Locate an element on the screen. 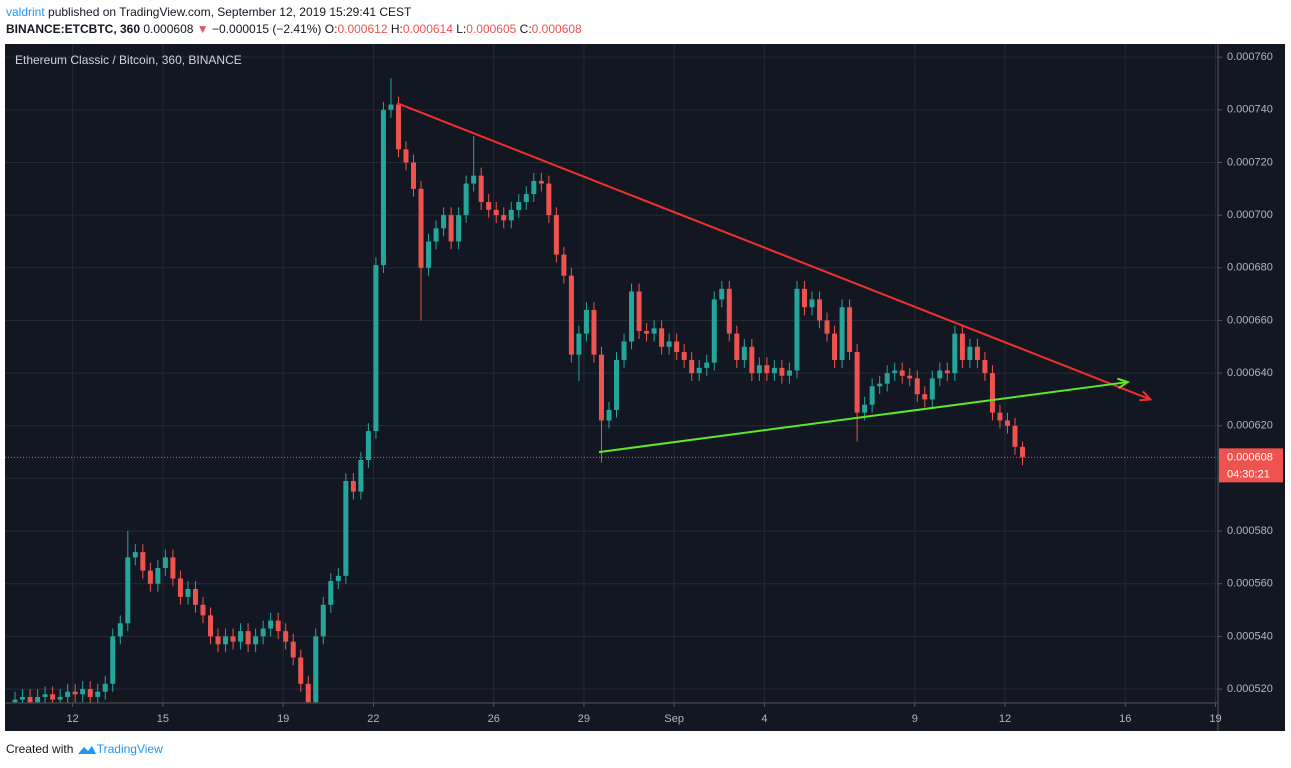 The image size is (1291, 768). trend-line is located at coordinates (863, 417).